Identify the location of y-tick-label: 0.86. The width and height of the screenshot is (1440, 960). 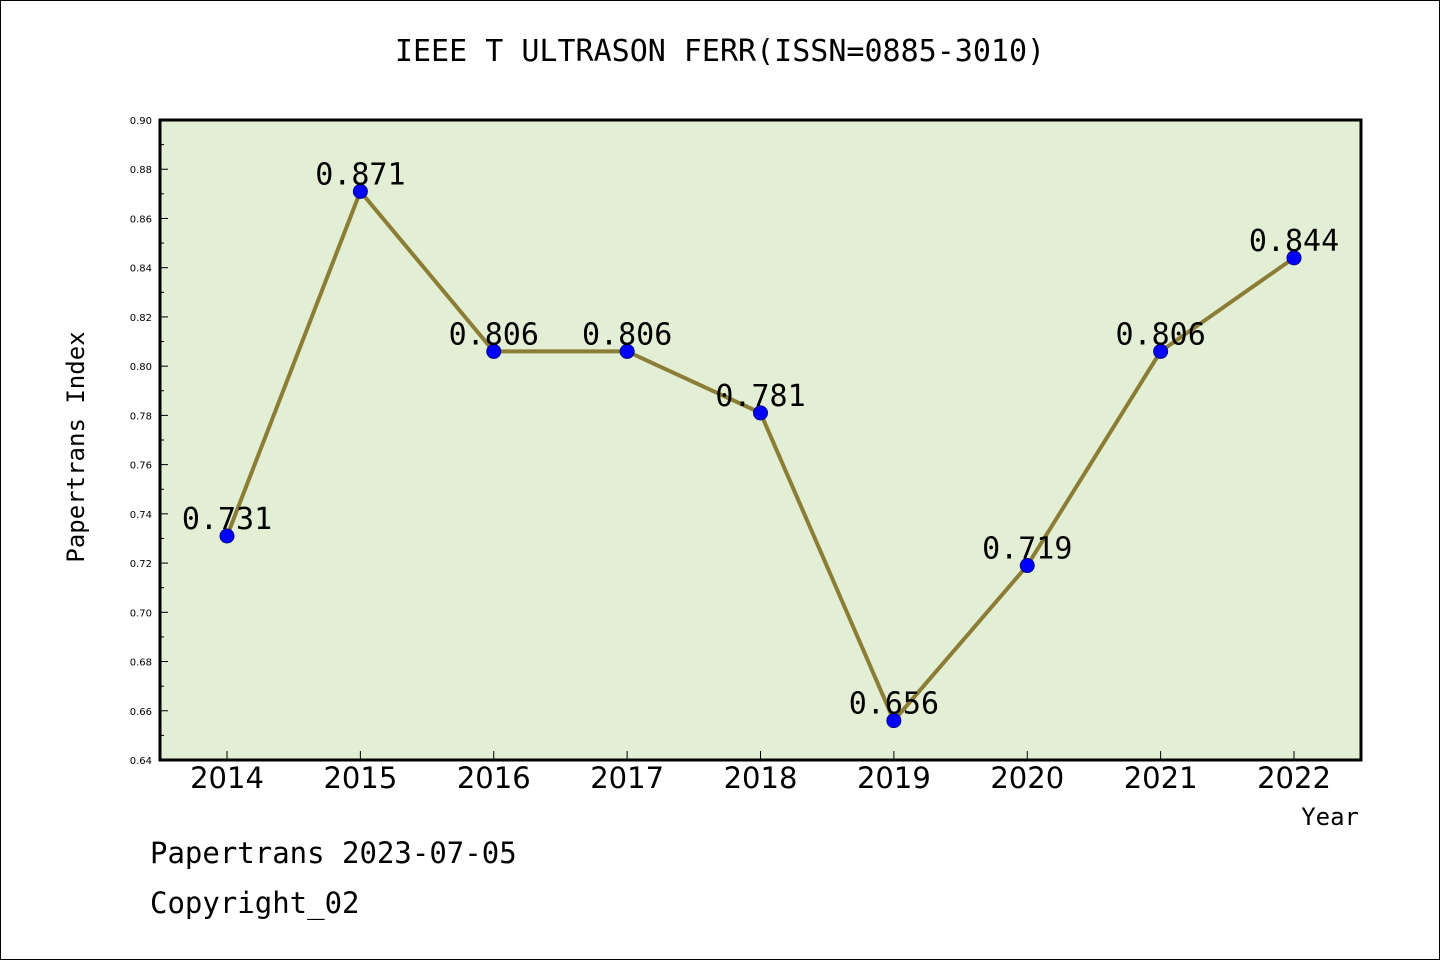
(141, 219).